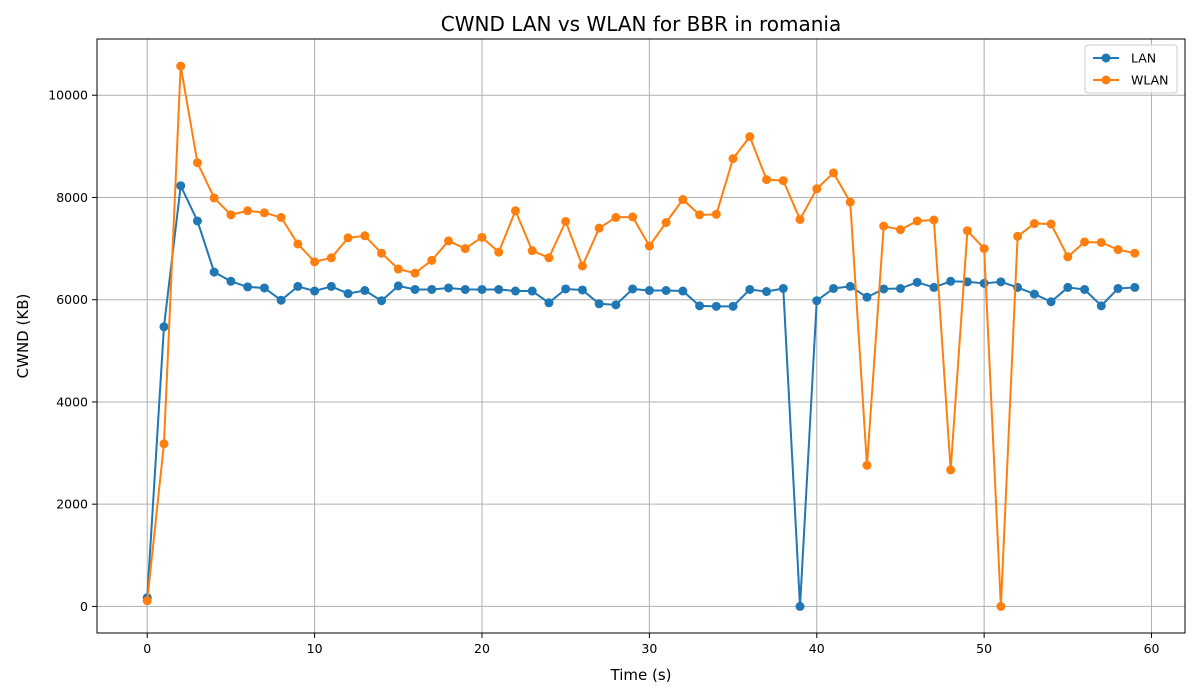  I want to click on x-axis: 0 10 20 30 40 50 60, so click(651, 644).